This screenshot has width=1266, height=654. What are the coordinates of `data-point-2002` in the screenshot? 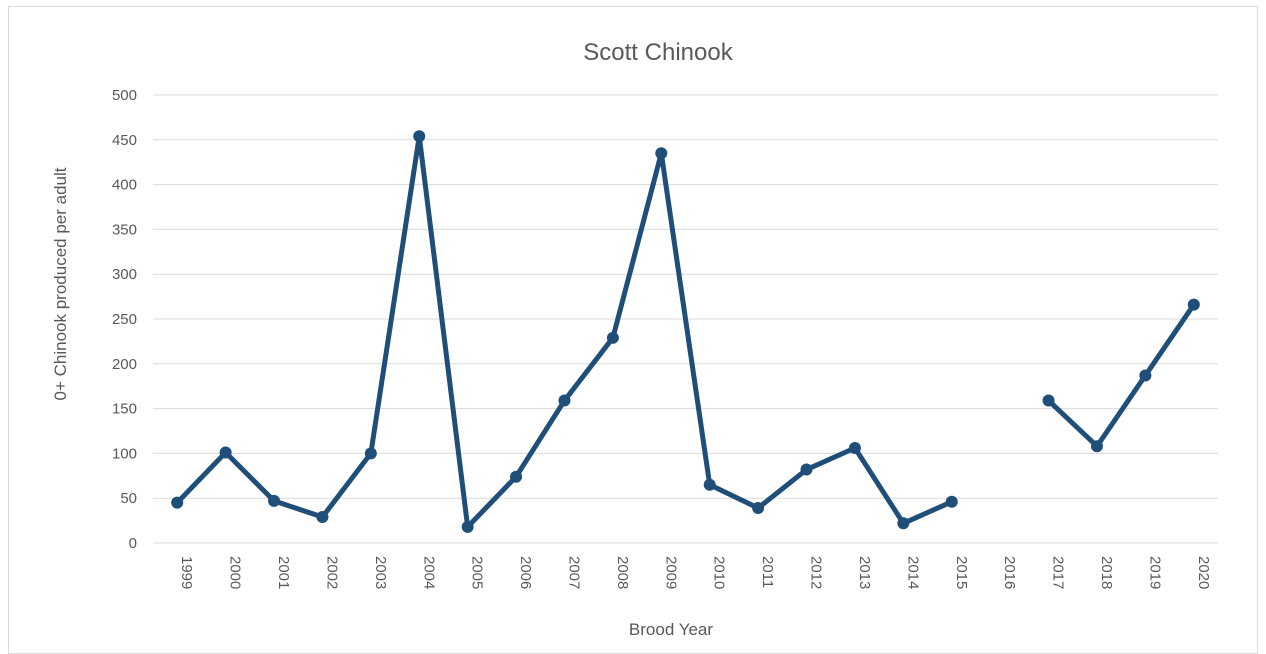 It's located at (322, 517).